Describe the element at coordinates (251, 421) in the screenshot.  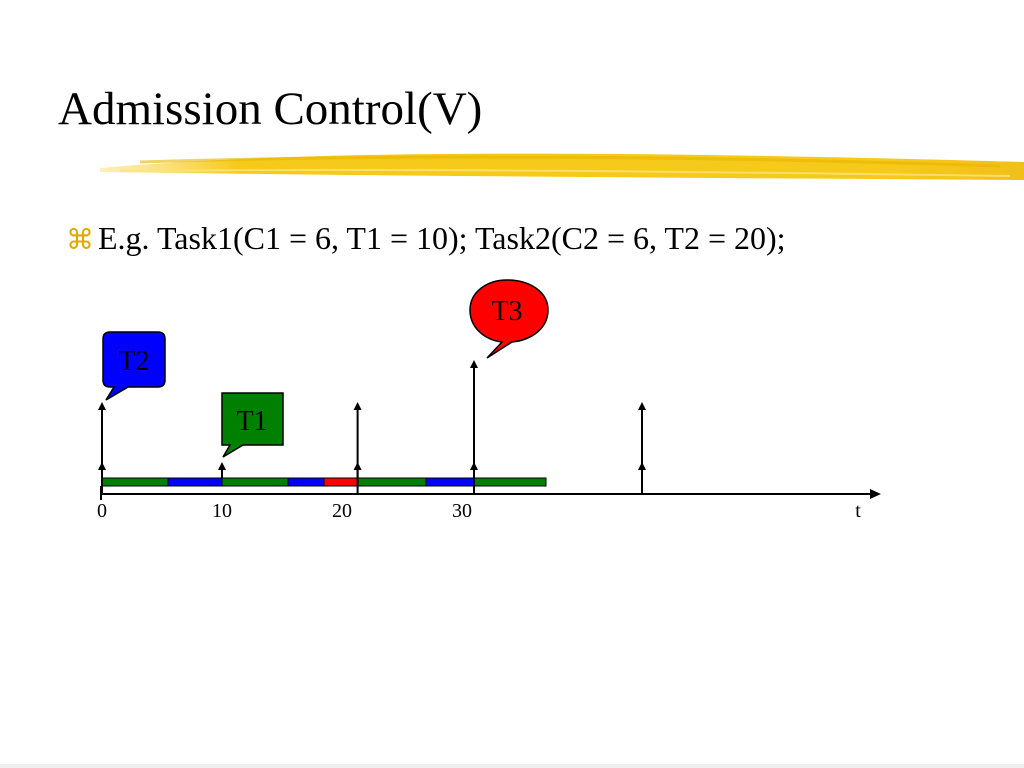
I see `callout-t1-label: T1` at that location.